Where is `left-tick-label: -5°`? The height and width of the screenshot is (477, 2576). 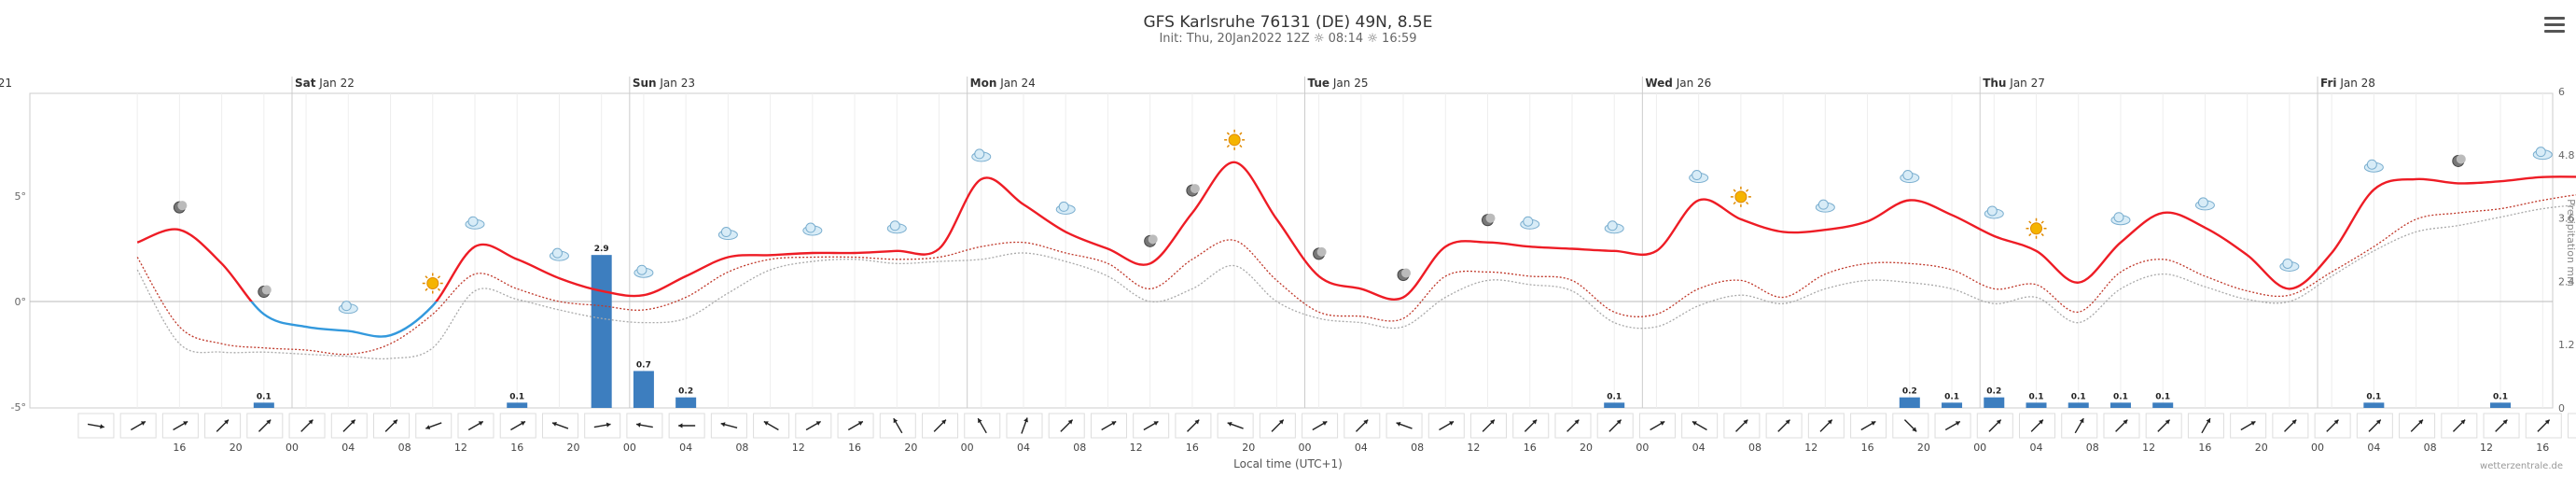
left-tick-label: -5° is located at coordinates (18, 407).